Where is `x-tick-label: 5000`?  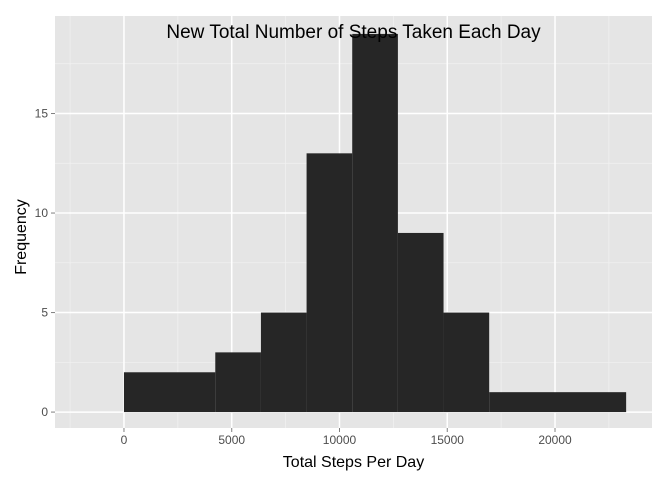
x-tick-label: 5000 is located at coordinates (231, 440).